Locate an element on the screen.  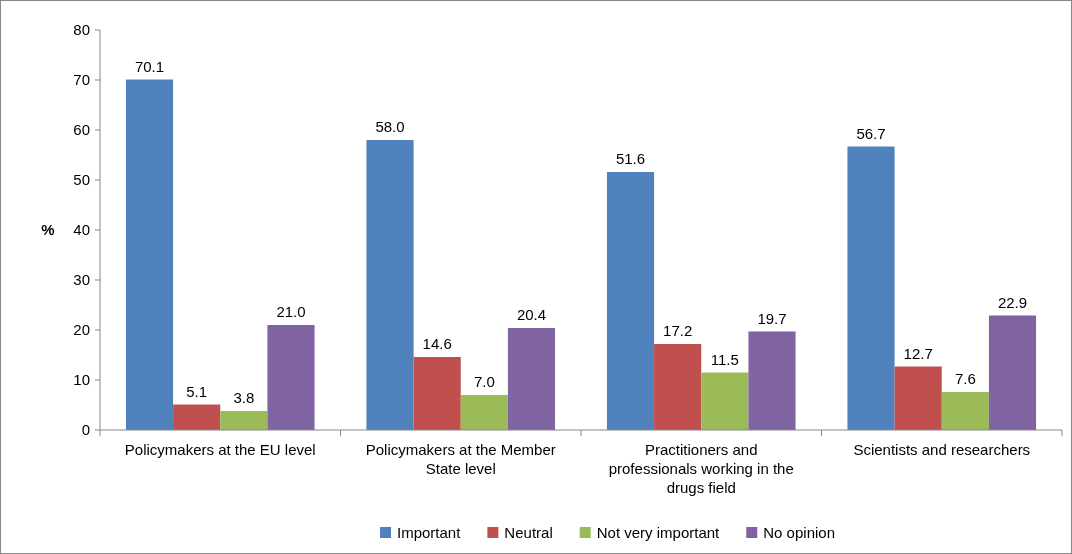
data-label: 51.6 is located at coordinates (630, 158).